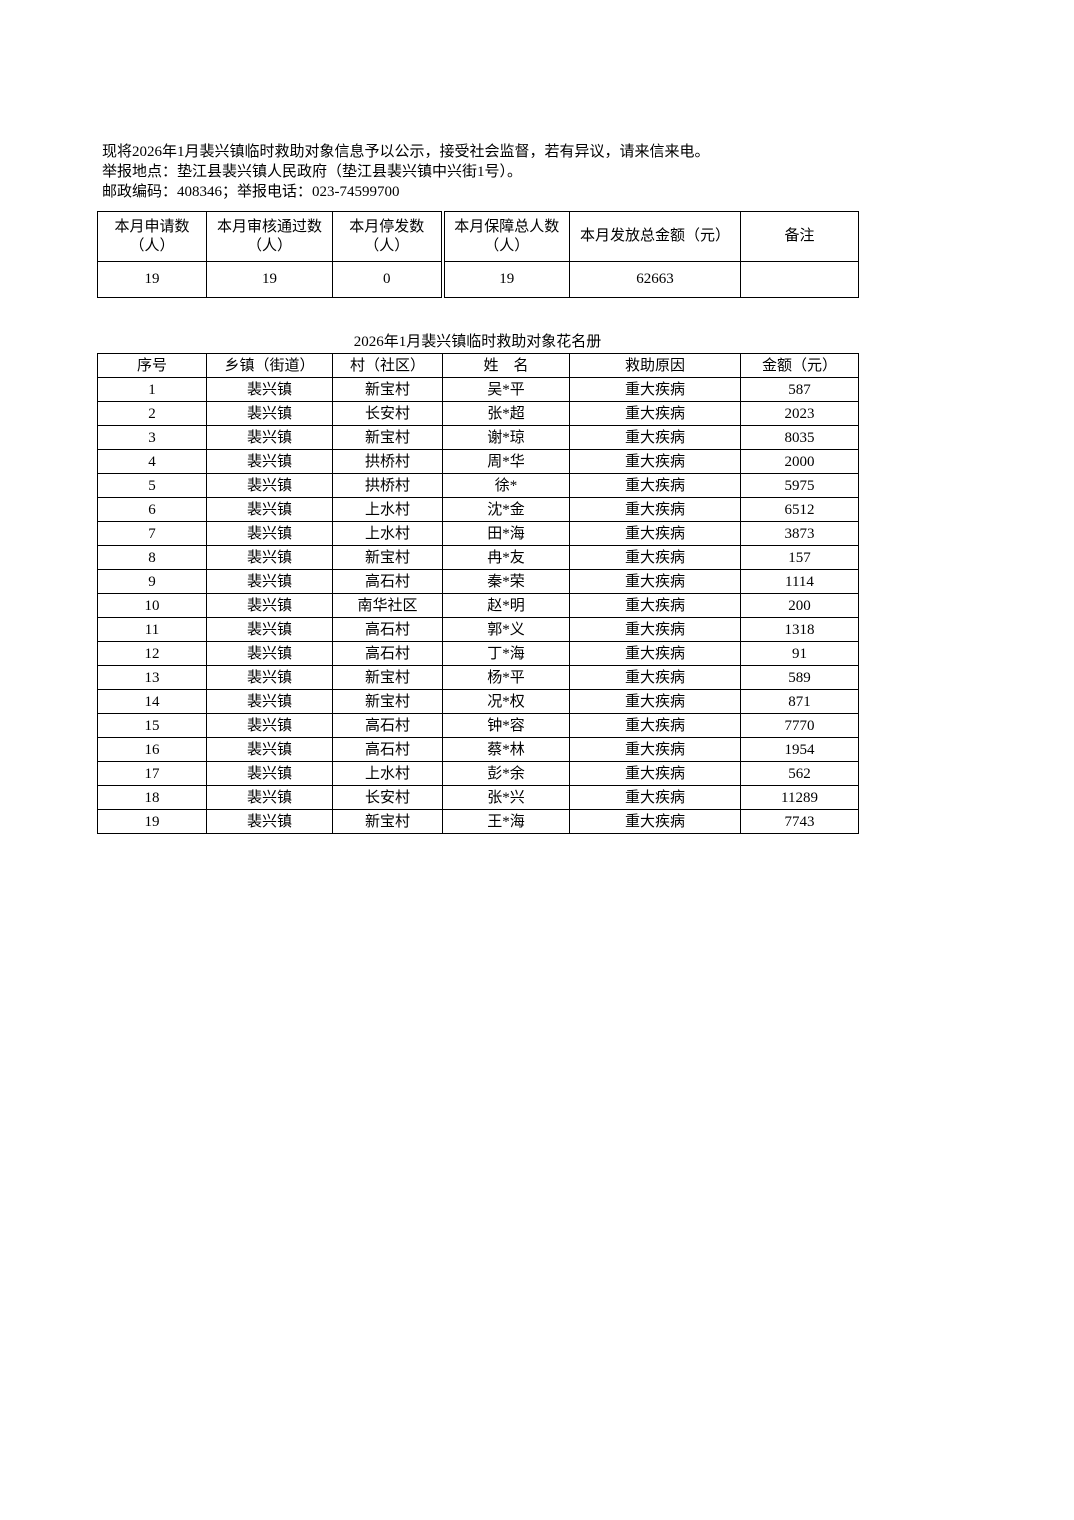  I want to click on summary-value-cell: 19, so click(269, 279).